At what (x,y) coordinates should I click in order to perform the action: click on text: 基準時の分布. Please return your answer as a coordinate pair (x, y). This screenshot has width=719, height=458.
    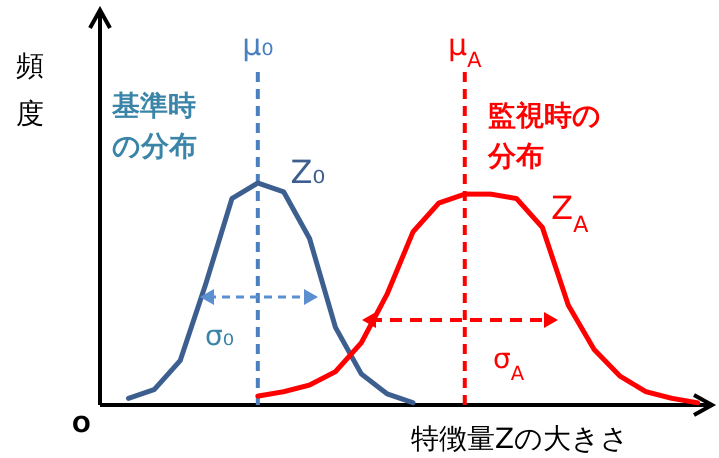
    Looking at the image, I should click on (154, 126).